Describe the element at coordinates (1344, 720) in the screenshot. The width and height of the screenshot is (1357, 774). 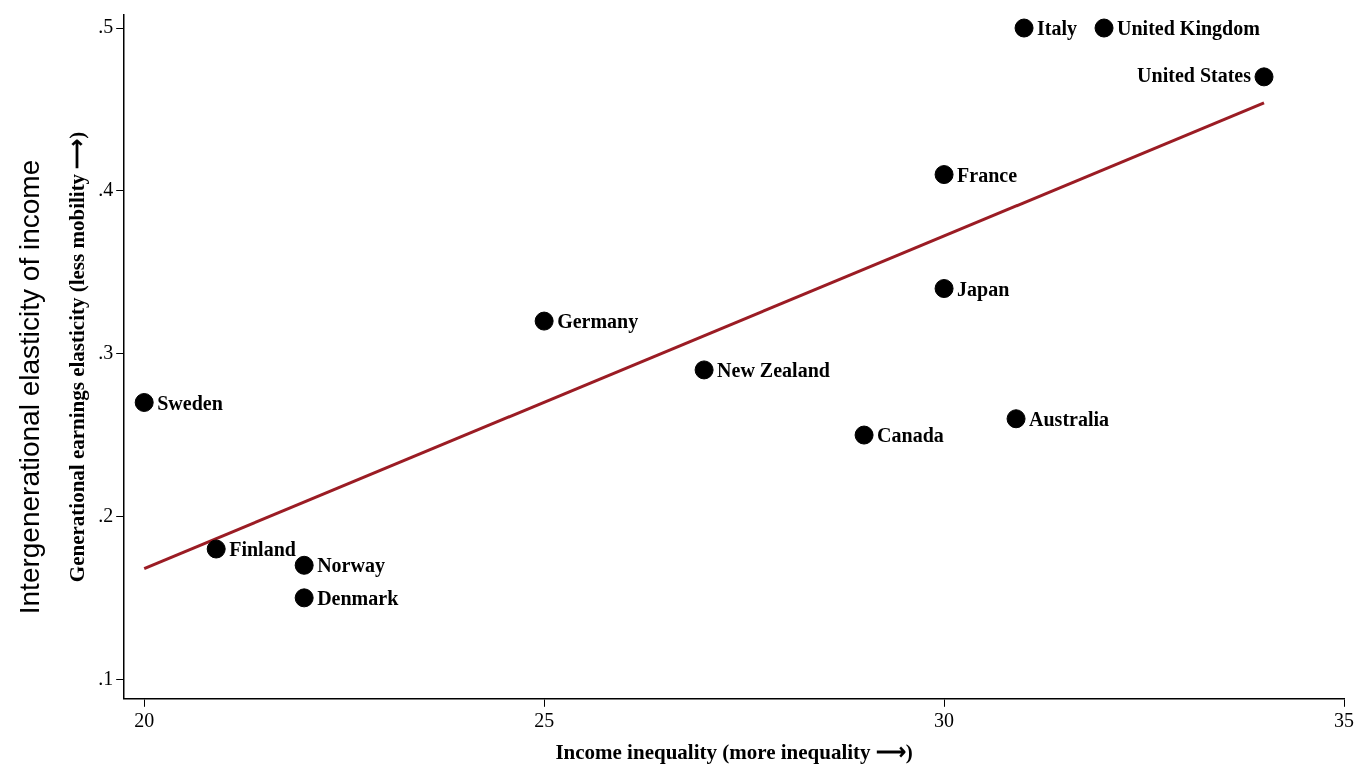
I see `x-tick-label: 35` at that location.